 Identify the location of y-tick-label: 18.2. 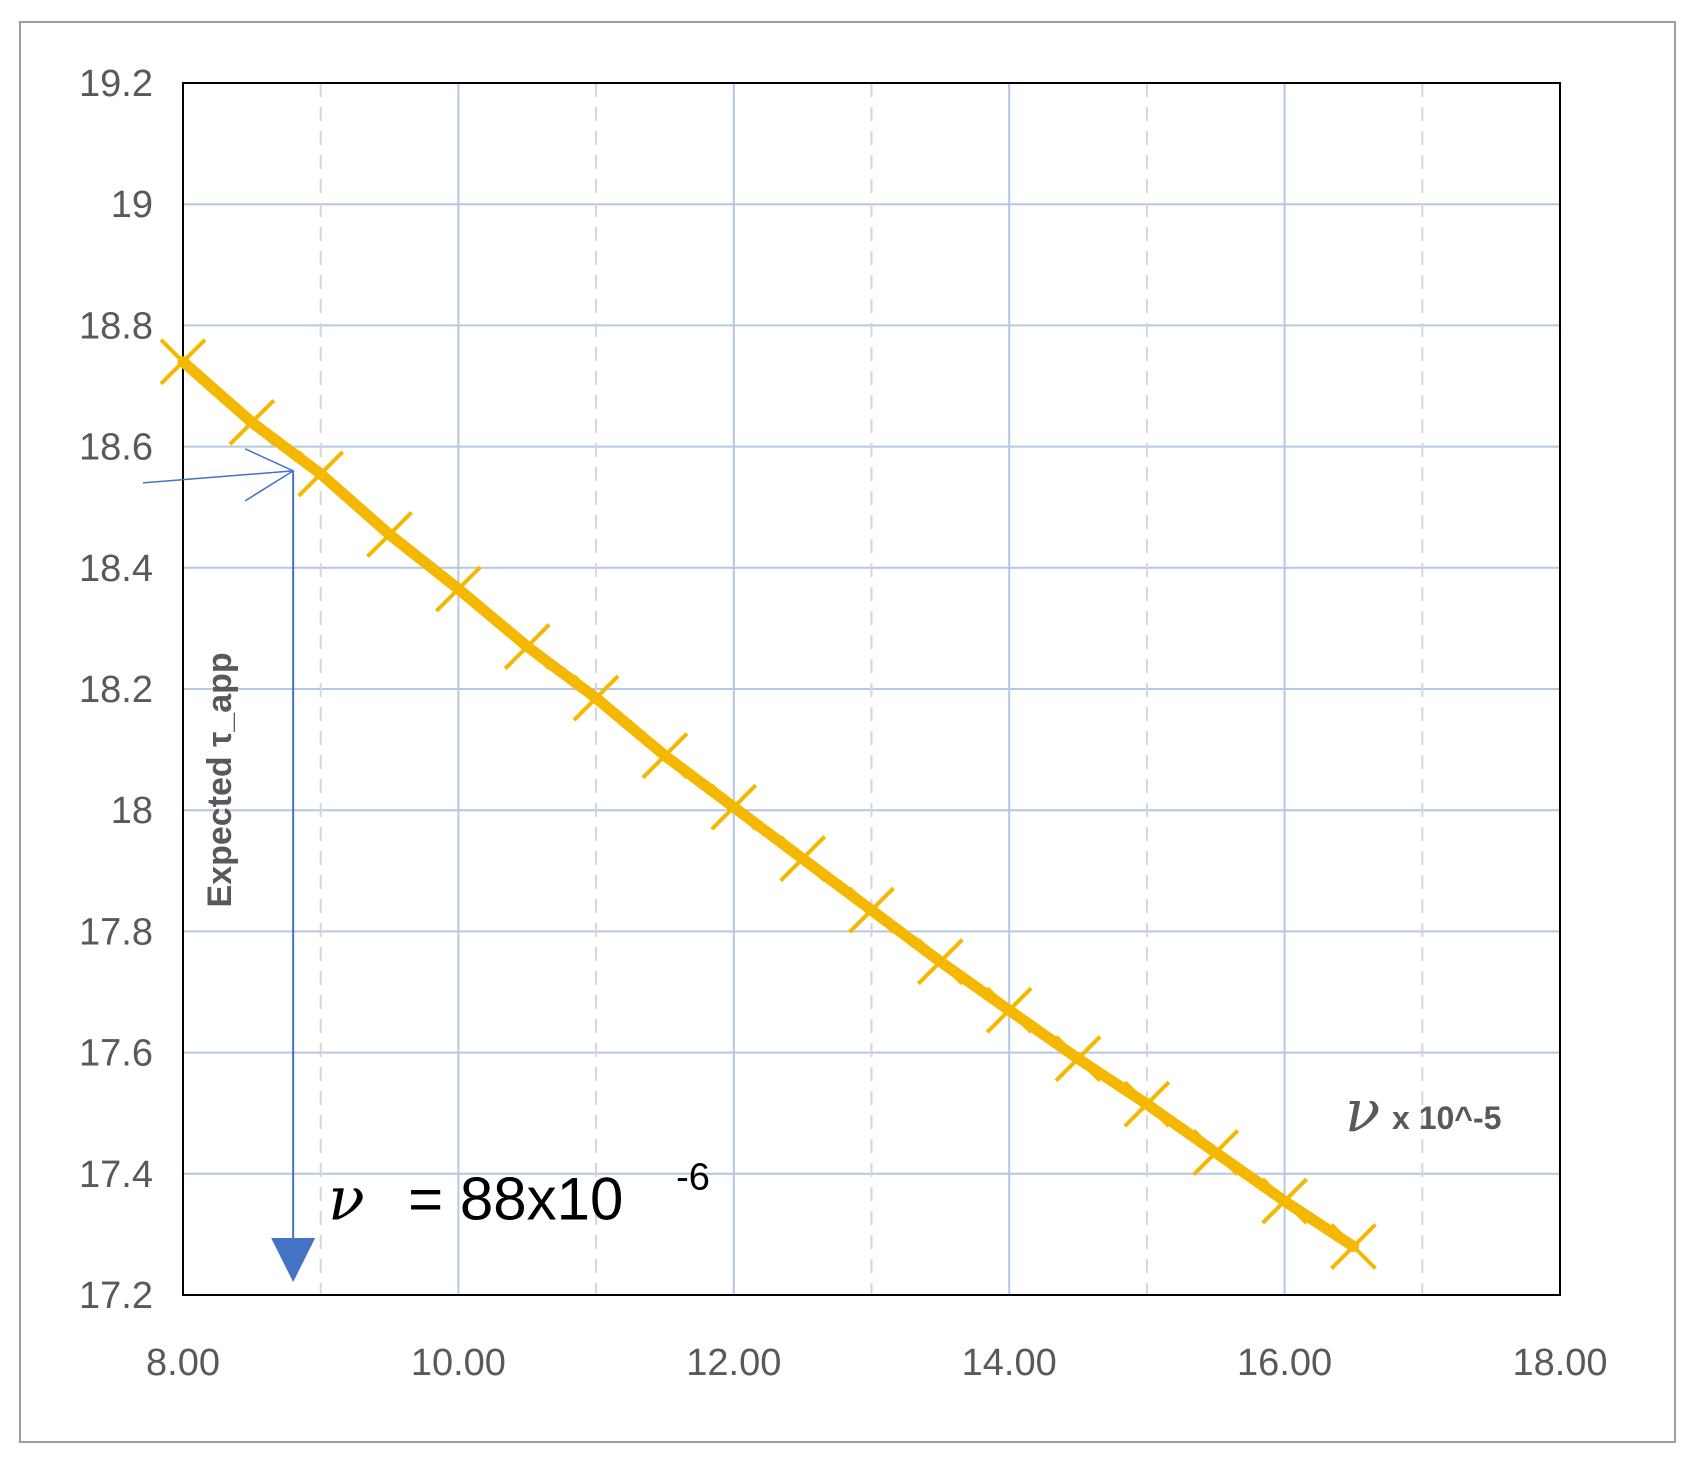
(116, 690).